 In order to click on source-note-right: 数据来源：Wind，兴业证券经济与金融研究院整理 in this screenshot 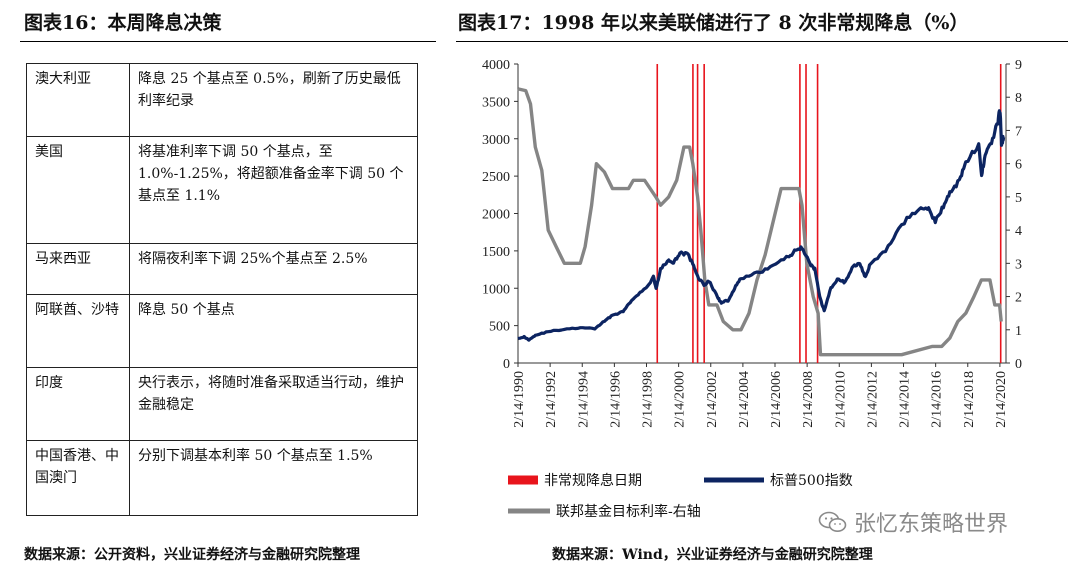, I will do `click(712, 555)`.